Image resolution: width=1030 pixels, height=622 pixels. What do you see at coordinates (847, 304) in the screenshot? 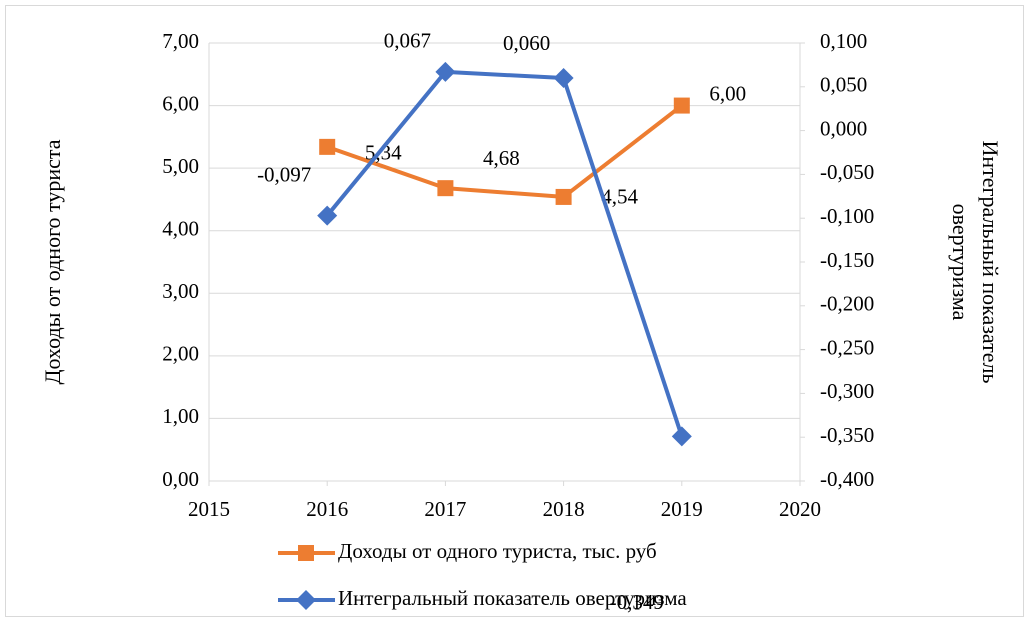
I see `y2-tick-label: -0,200` at bounding box center [847, 304].